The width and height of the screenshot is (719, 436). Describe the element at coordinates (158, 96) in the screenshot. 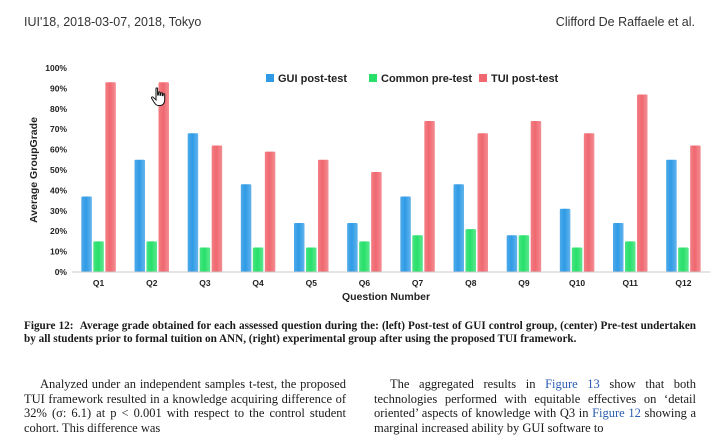

I see `hand-pointer-icon` at that location.